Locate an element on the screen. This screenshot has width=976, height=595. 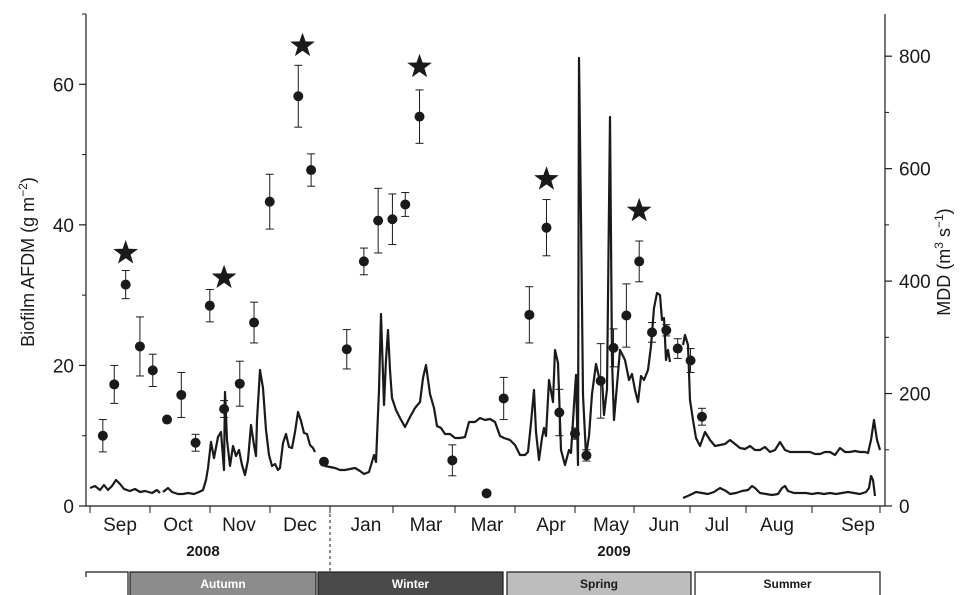
y2-tick-label: 600 is located at coordinates (915, 170).